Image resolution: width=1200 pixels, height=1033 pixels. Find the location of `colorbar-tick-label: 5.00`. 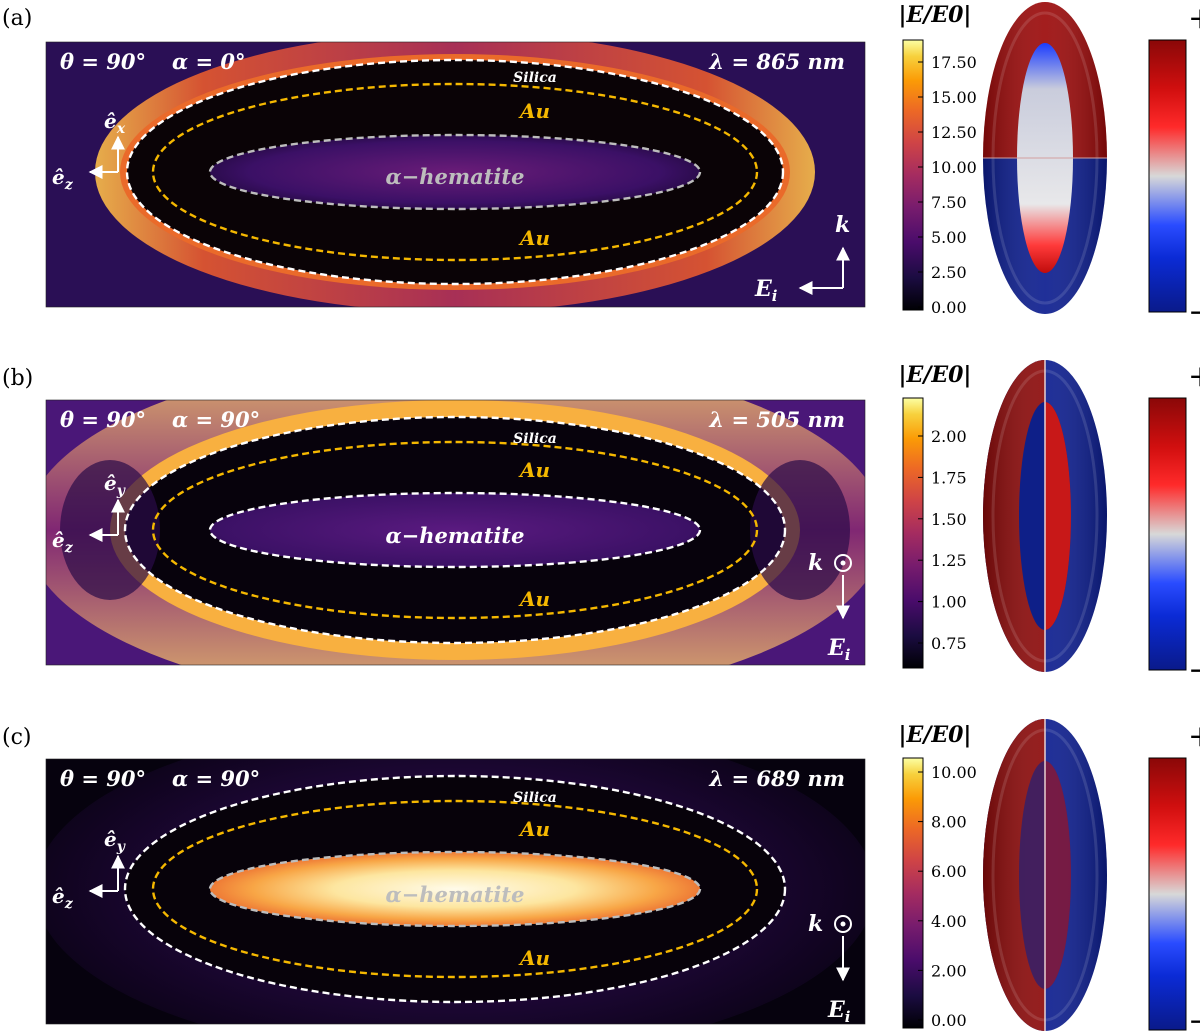

colorbar-tick-label: 5.00 is located at coordinates (949, 237).